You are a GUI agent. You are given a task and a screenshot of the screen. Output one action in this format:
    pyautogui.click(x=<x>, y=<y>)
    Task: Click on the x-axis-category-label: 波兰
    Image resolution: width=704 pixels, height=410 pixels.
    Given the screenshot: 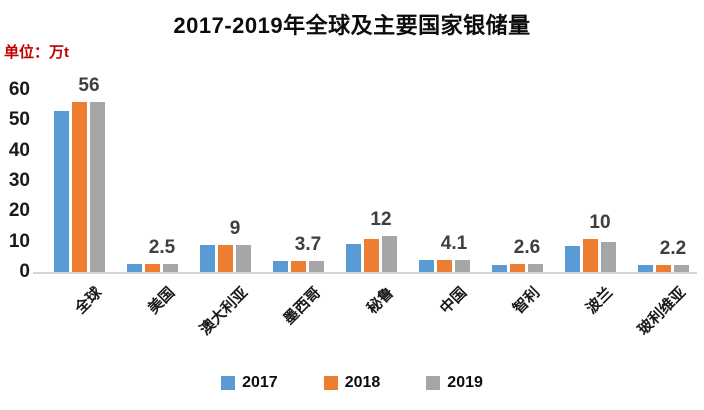 What is the action you would take?
    pyautogui.click(x=599, y=301)
    